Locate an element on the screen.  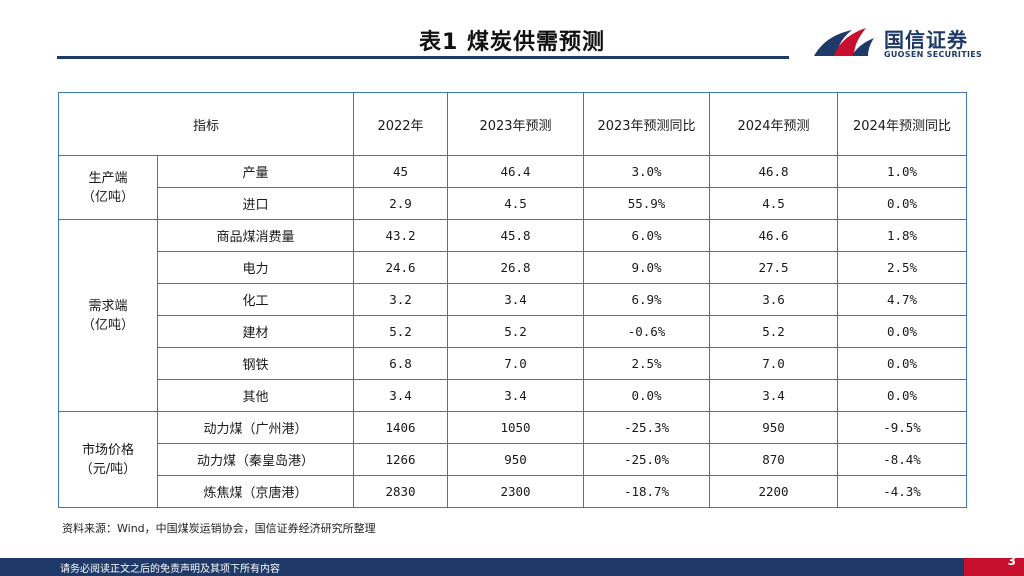
cell-y2024: 7.0 is located at coordinates (774, 363).